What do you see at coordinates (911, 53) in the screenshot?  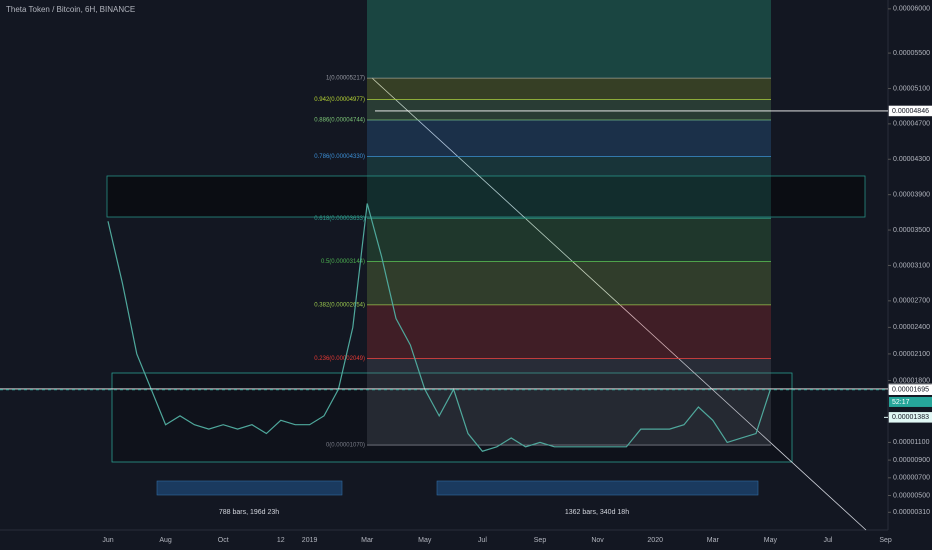 I see `y-tick-label: 0.00005500` at bounding box center [911, 53].